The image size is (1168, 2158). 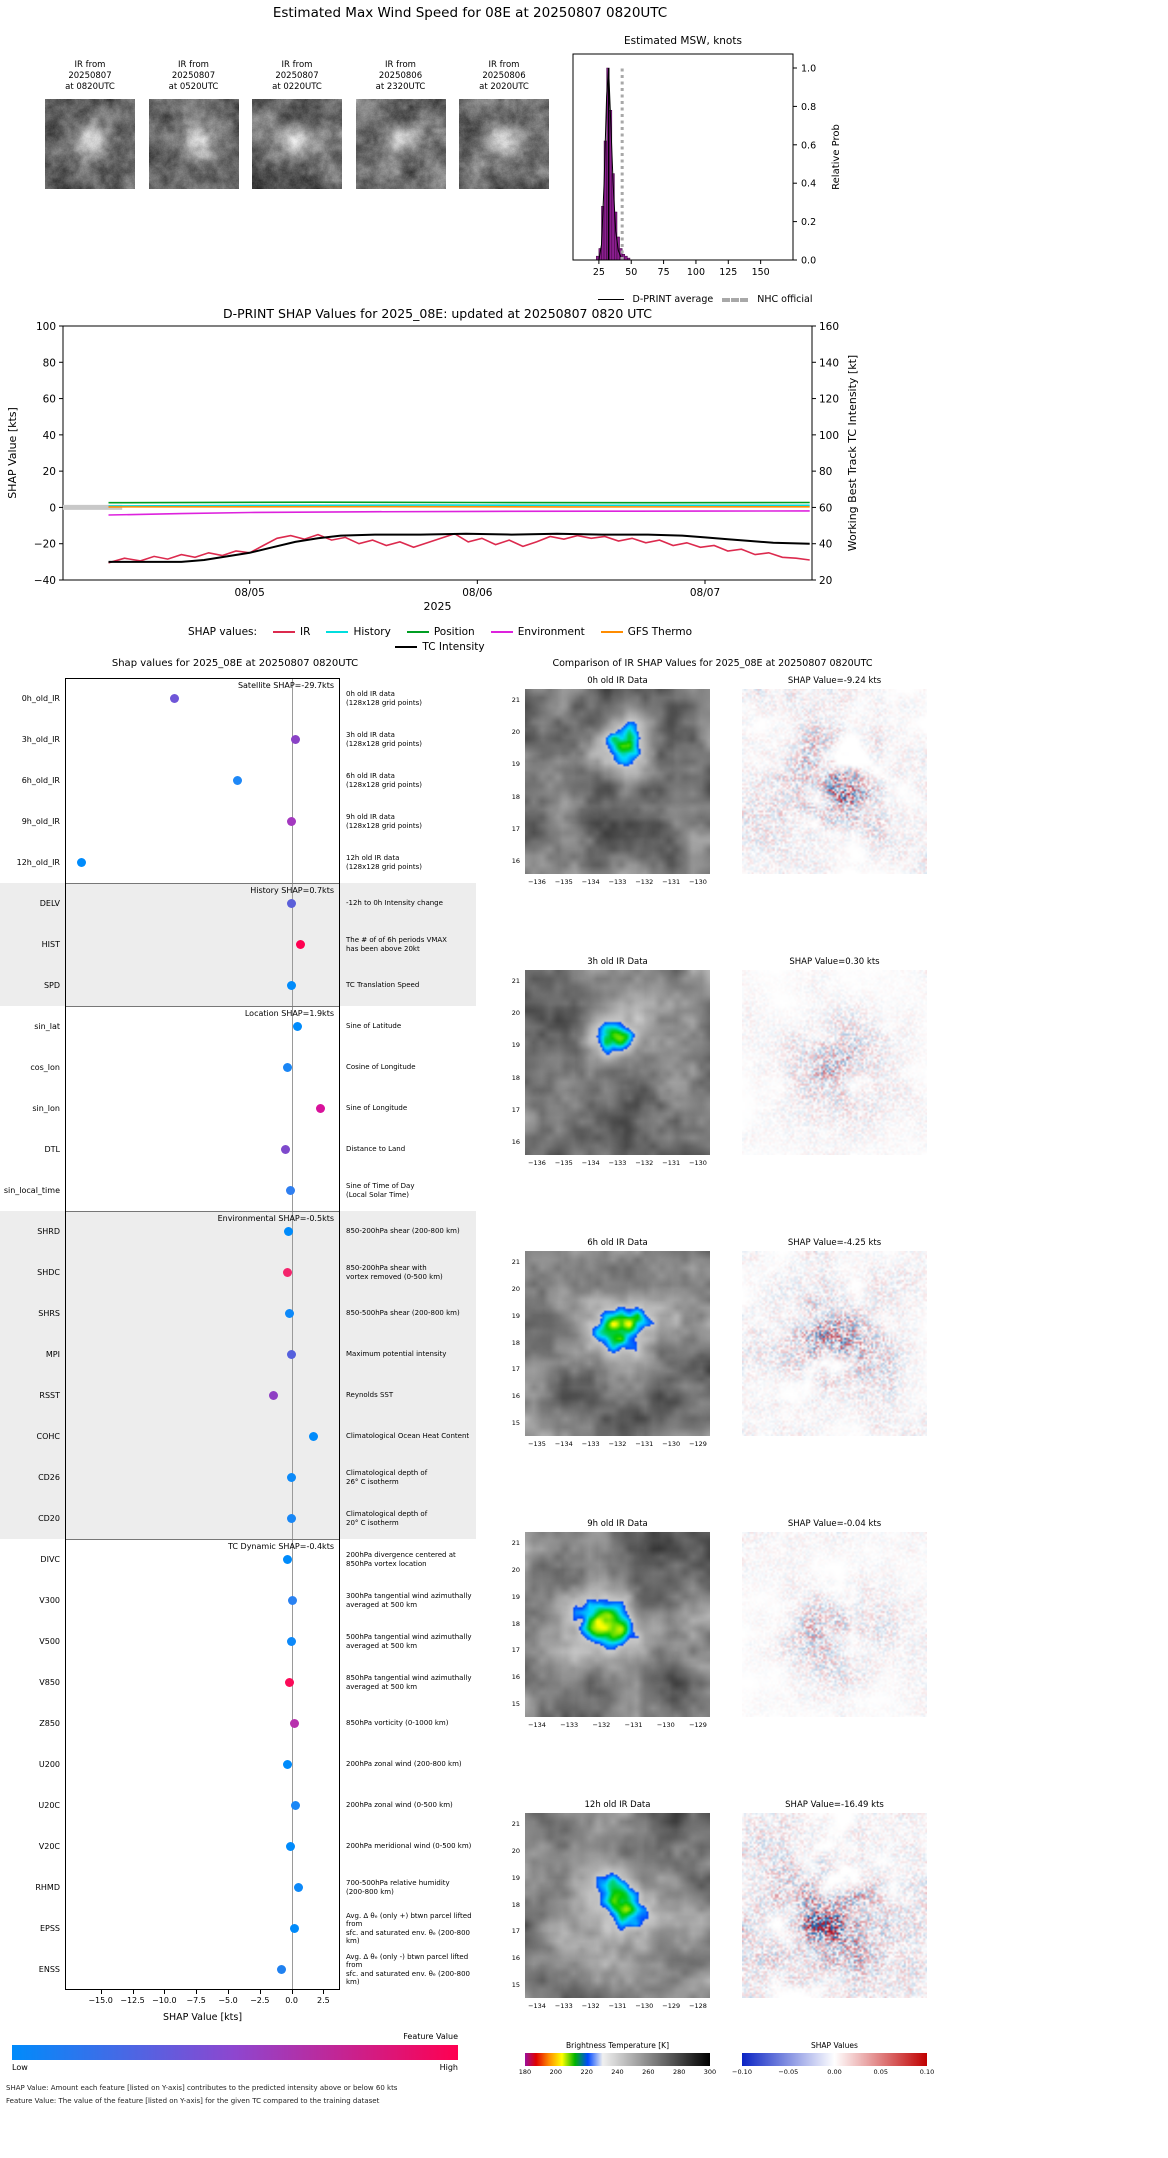 What do you see at coordinates (48, 1436) in the screenshot?
I see `feature-name: COHC` at bounding box center [48, 1436].